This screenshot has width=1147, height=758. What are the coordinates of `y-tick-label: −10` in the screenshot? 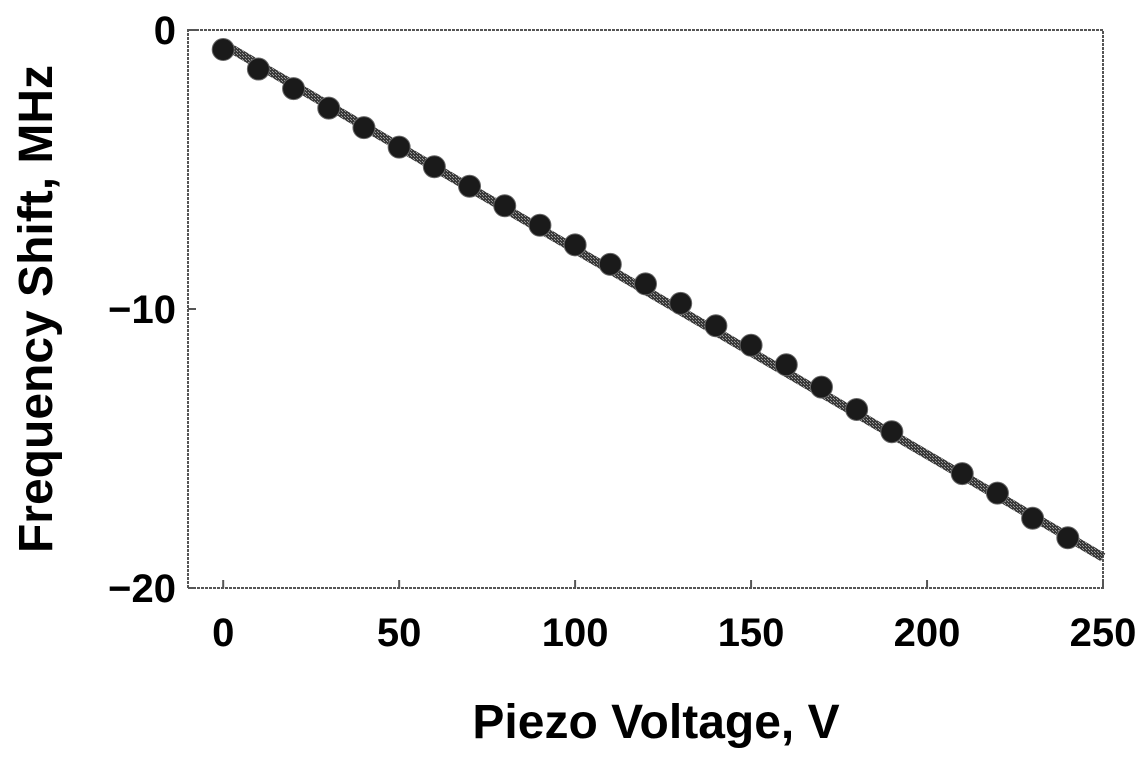 It's located at (142, 310).